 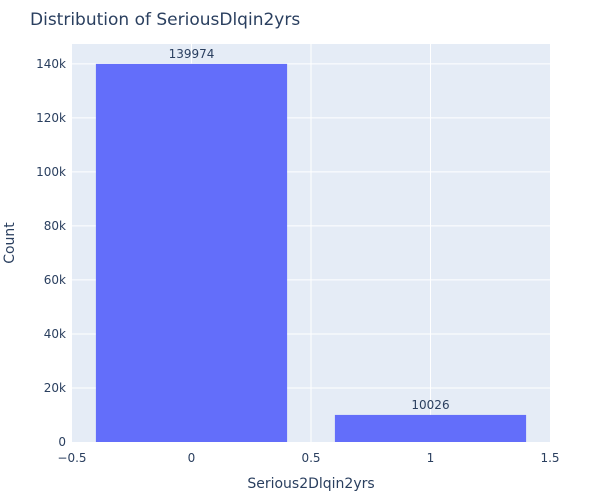 What do you see at coordinates (55, 388) in the screenshot?
I see `y-tick-label: 20k` at bounding box center [55, 388].